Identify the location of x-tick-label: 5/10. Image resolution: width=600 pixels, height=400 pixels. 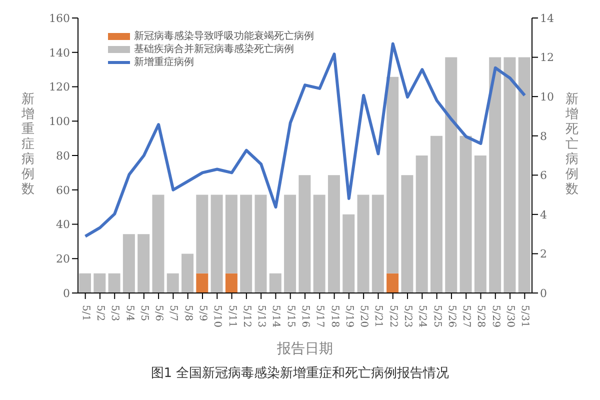
(217, 316).